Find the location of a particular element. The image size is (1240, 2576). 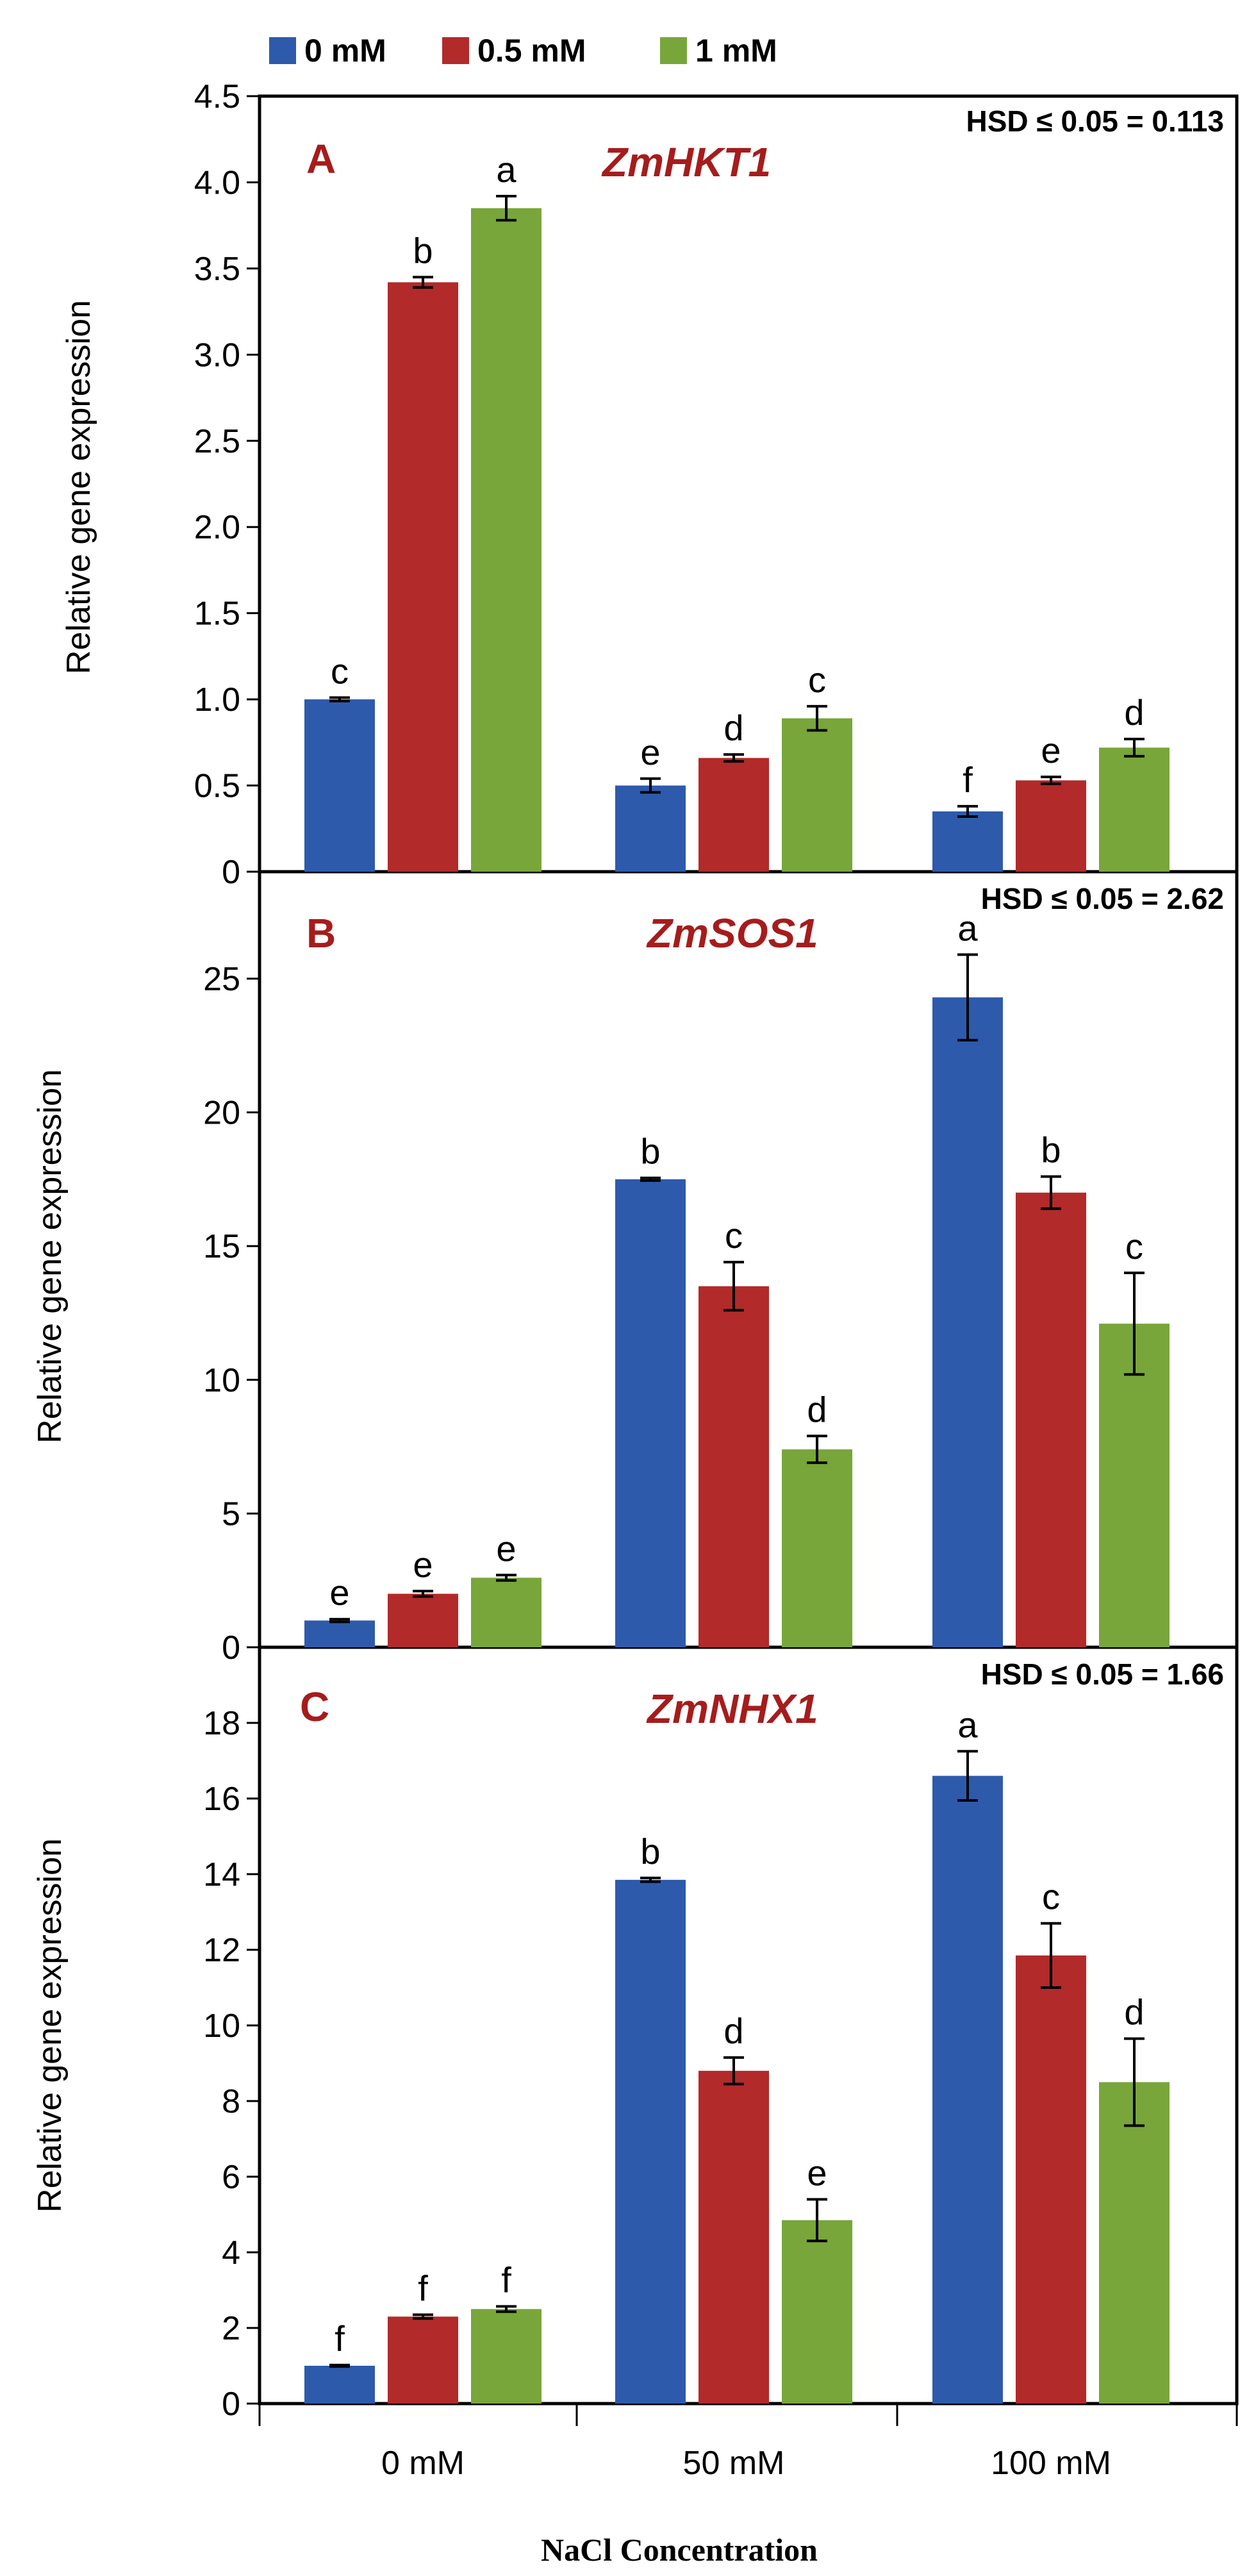

y-tick-label: 20 is located at coordinates (221, 1113).